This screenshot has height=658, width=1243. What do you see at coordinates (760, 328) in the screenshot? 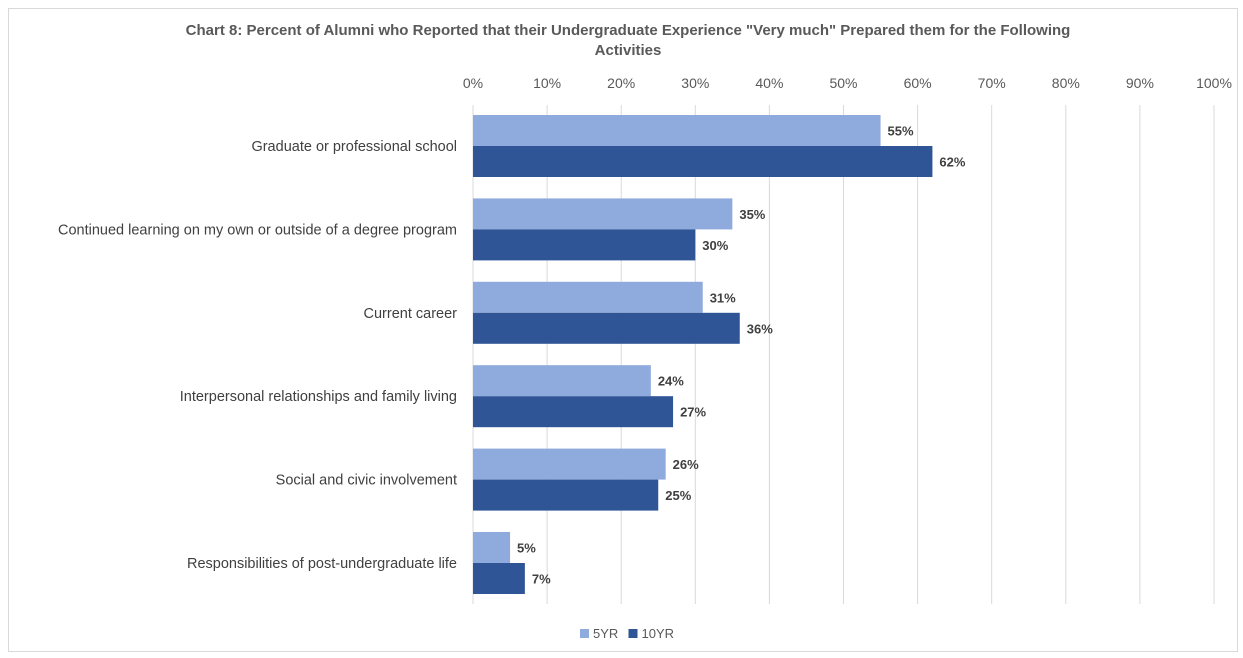
I see `data-label: 36%` at bounding box center [760, 328].